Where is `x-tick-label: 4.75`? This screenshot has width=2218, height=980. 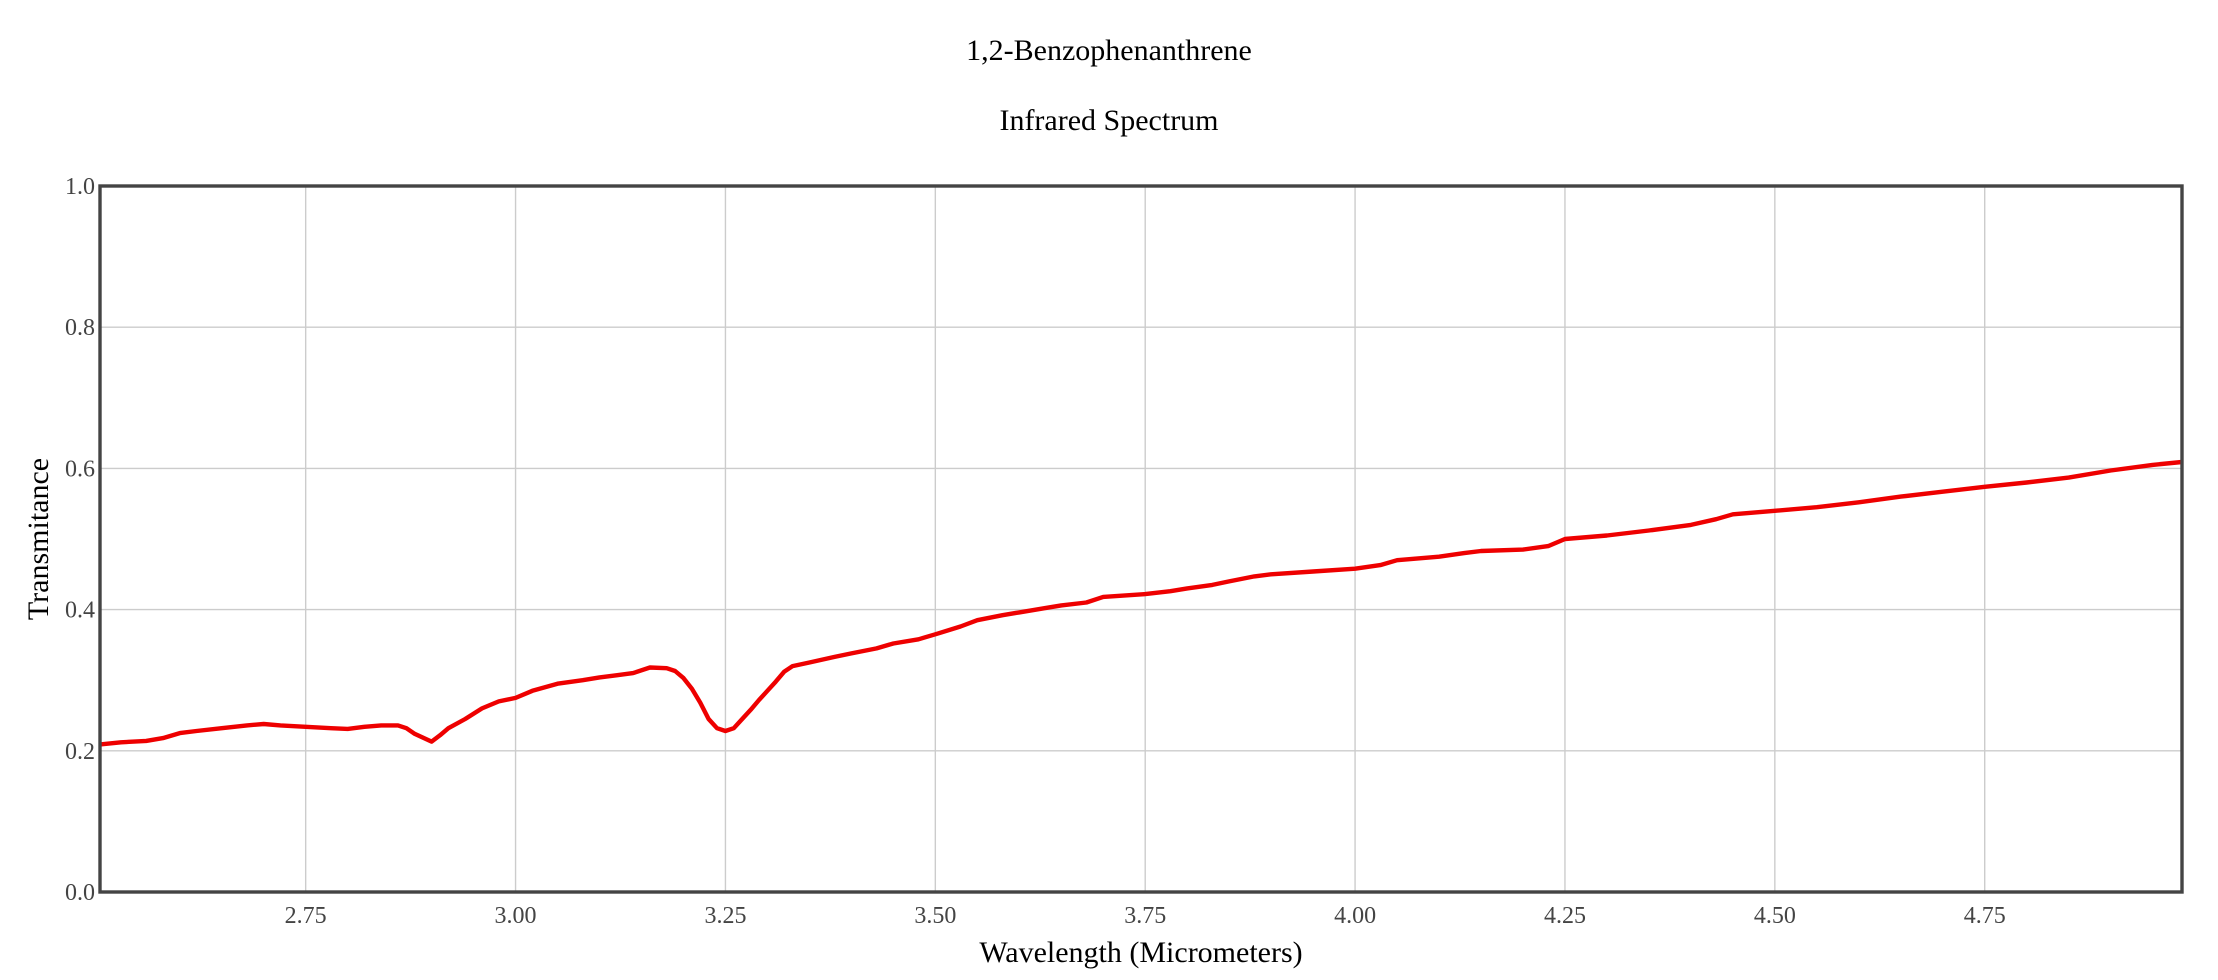
x-tick-label: 4.75 is located at coordinates (1985, 916).